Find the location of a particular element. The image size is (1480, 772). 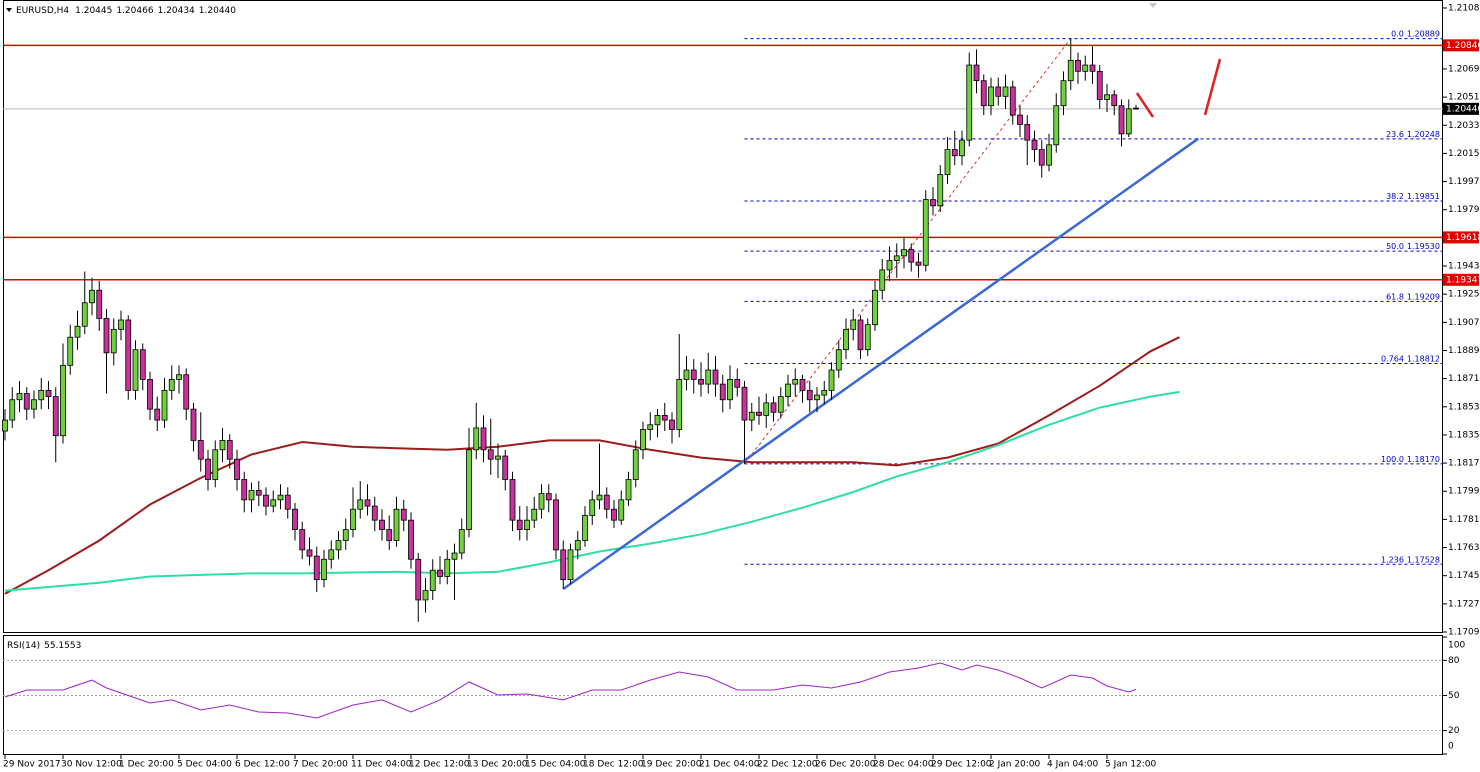

chart-title: EURUSD,H4 1.20445 1.20466 1.20434 1.20440 is located at coordinates (126, 11).